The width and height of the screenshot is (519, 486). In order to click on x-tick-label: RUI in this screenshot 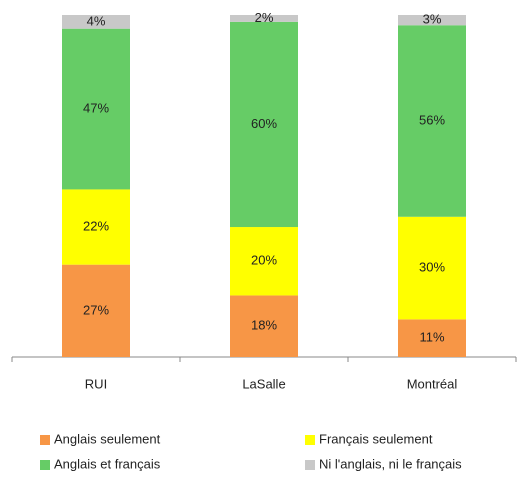, I will do `click(96, 383)`.